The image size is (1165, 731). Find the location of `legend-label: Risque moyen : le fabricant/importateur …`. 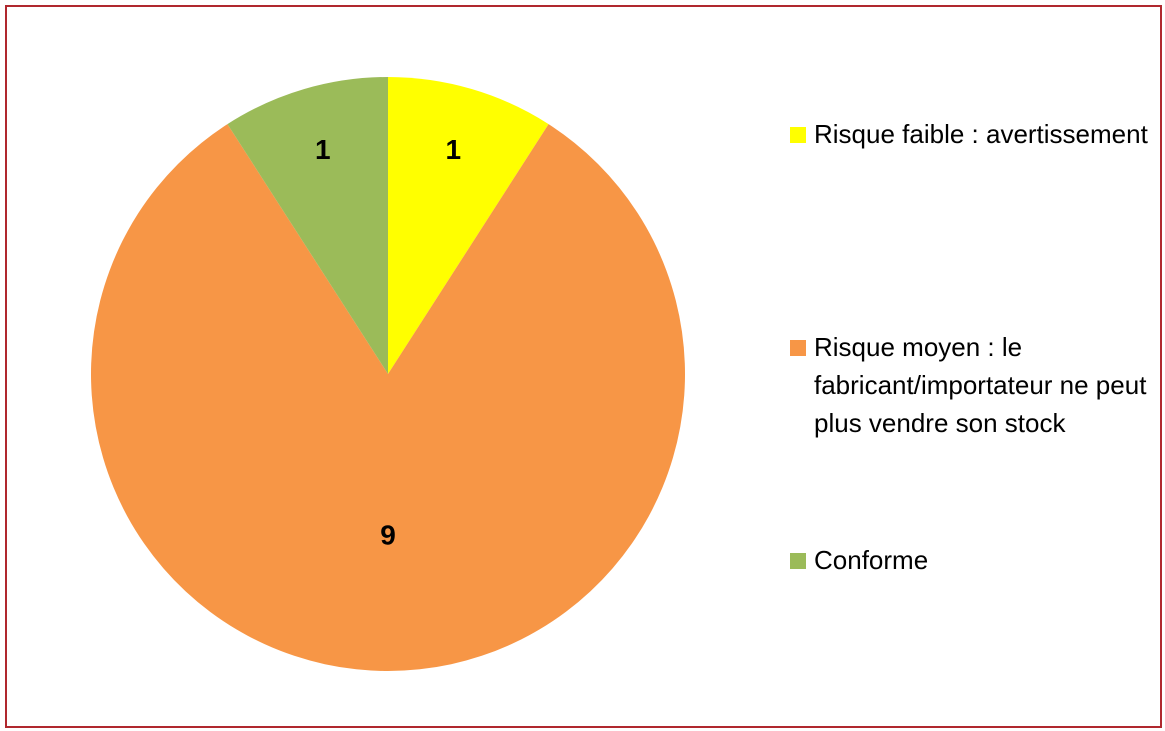

legend-label: Risque moyen : le fabricant/importateur … is located at coordinates (980, 385).